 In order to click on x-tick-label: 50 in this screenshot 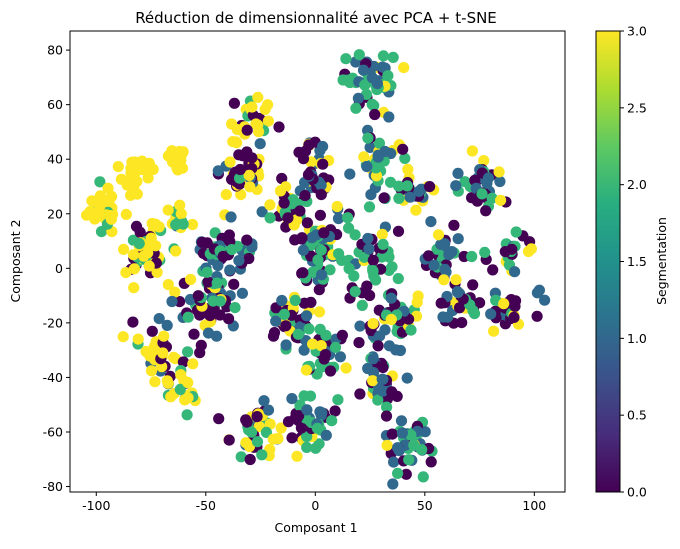, I will do `click(425, 505)`.